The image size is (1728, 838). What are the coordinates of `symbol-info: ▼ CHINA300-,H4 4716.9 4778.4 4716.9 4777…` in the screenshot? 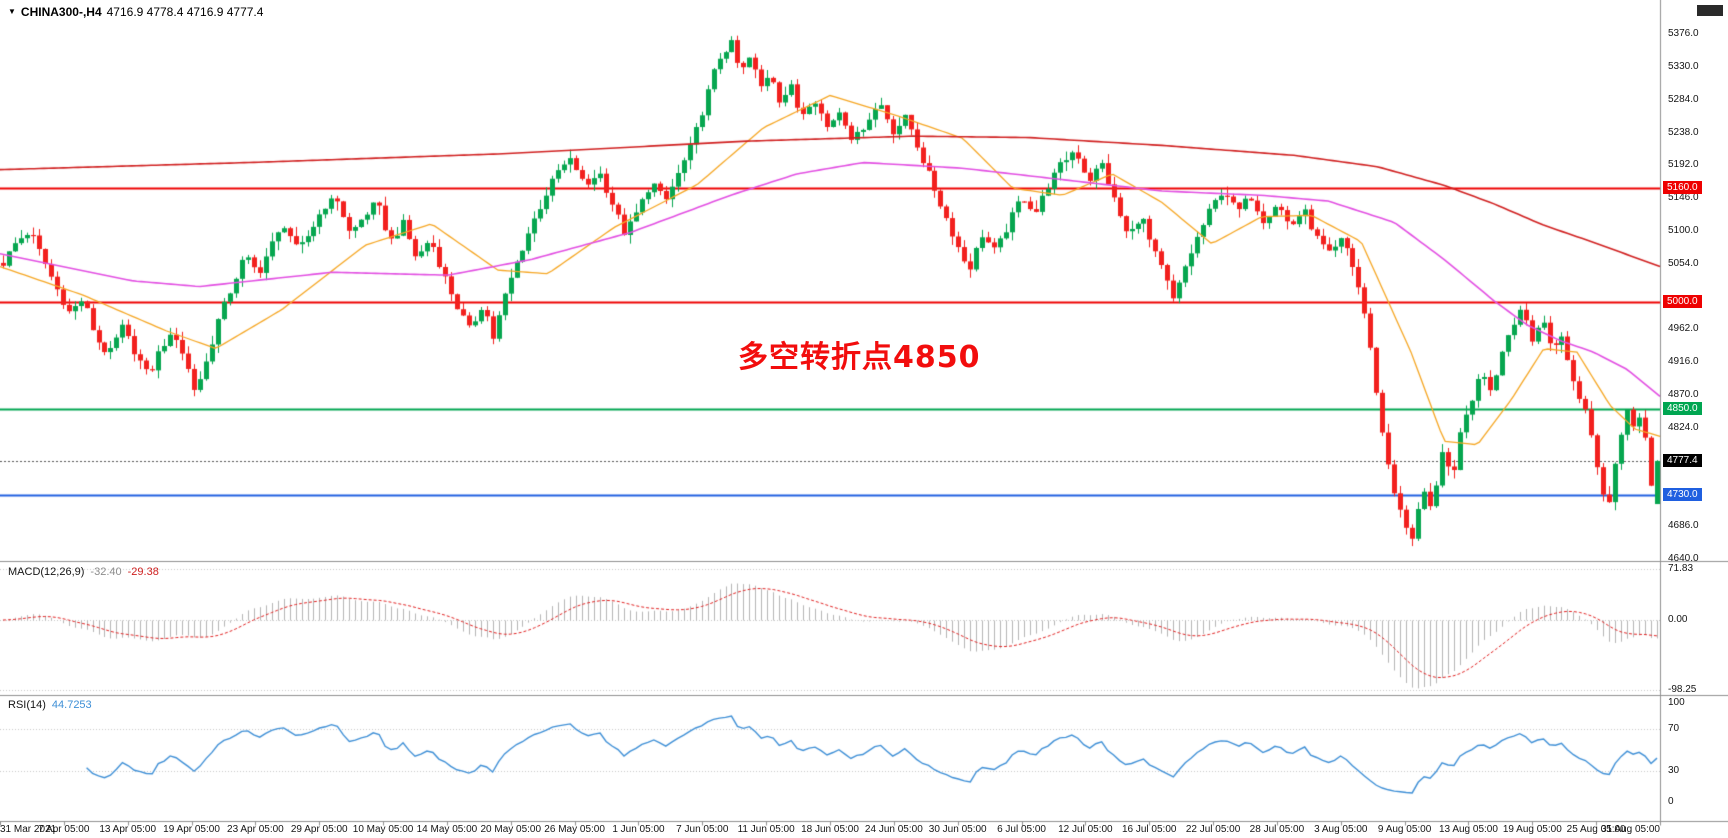 It's located at (135, 12).